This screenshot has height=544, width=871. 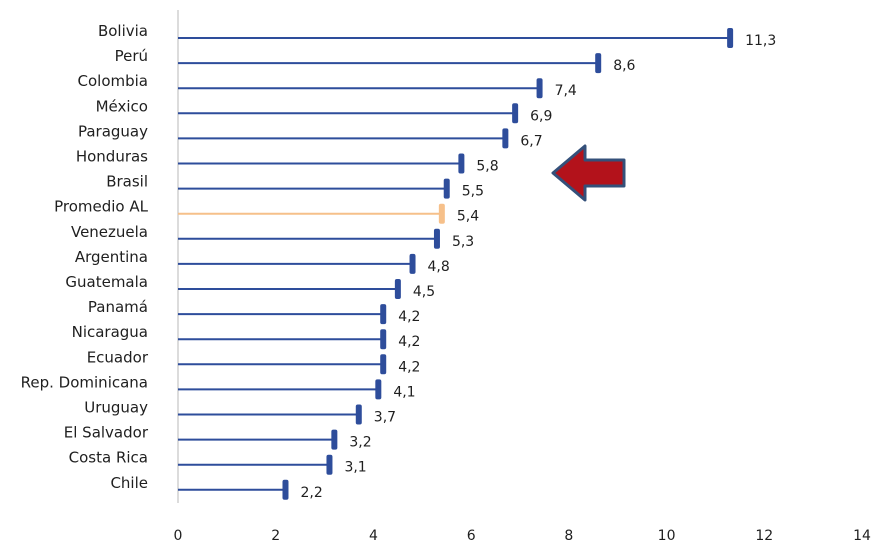 What do you see at coordinates (118, 307) in the screenshot?
I see `category-label: Panamá` at bounding box center [118, 307].